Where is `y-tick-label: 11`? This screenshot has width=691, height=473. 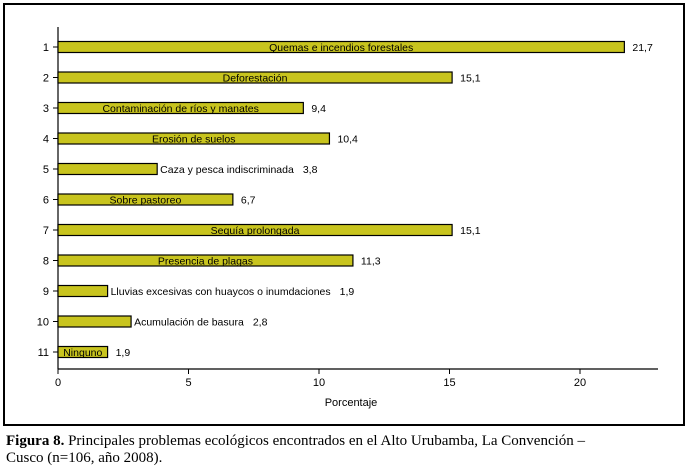
y-tick-label: 11 is located at coordinates (43, 353).